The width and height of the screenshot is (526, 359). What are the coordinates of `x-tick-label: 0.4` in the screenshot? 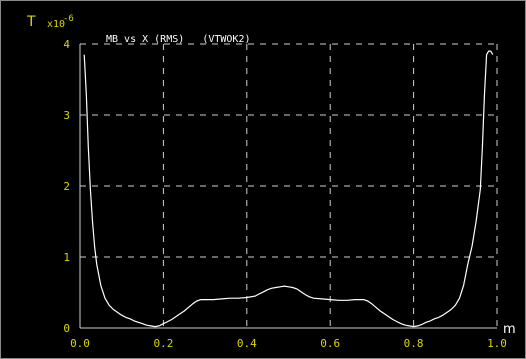 It's located at (247, 343).